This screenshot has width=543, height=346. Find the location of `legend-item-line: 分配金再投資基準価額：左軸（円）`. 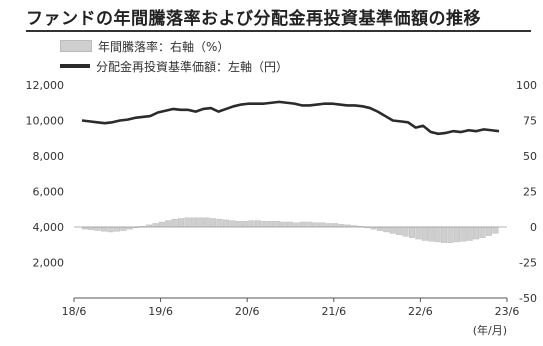

legend-item-line: 分配金再投資基準価額：左軸（円） is located at coordinates (174, 66).